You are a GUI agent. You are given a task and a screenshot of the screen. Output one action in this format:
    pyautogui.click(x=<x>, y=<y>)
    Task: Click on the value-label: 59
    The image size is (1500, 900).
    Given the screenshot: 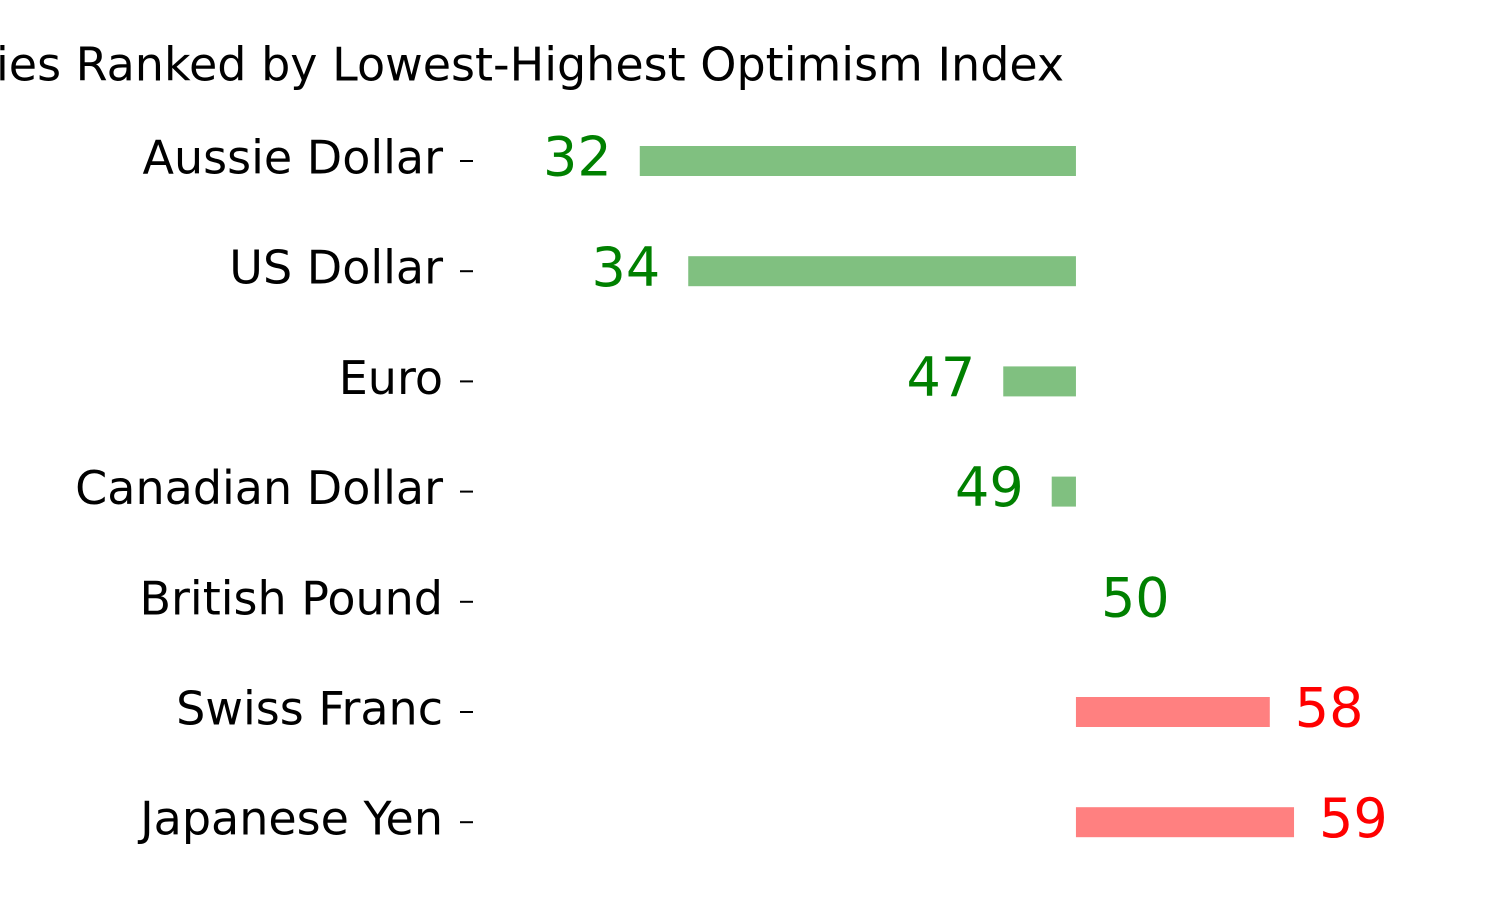 What is the action you would take?
    pyautogui.click(x=1353, y=818)
    